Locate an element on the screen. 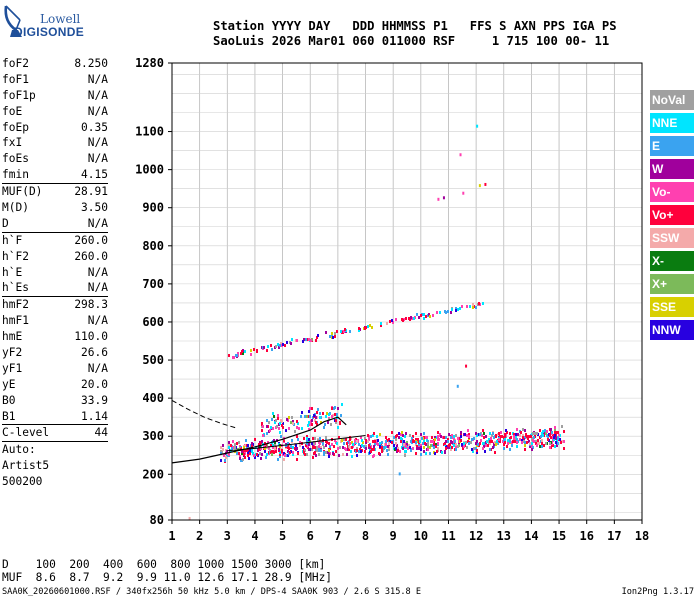 This screenshot has width=700, height=600. x-tick-label: 4 is located at coordinates (254, 536).